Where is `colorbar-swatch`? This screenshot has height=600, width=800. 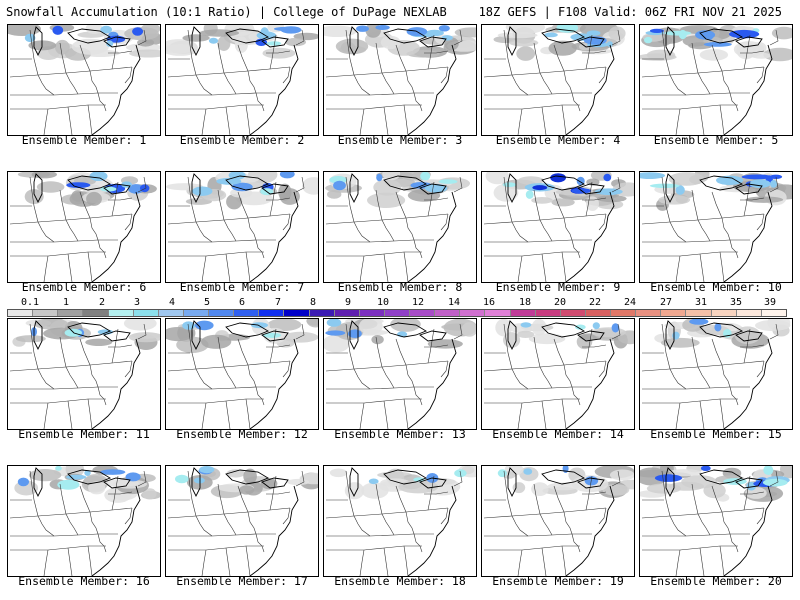
colorbar-swatch is located at coordinates (773, 313).